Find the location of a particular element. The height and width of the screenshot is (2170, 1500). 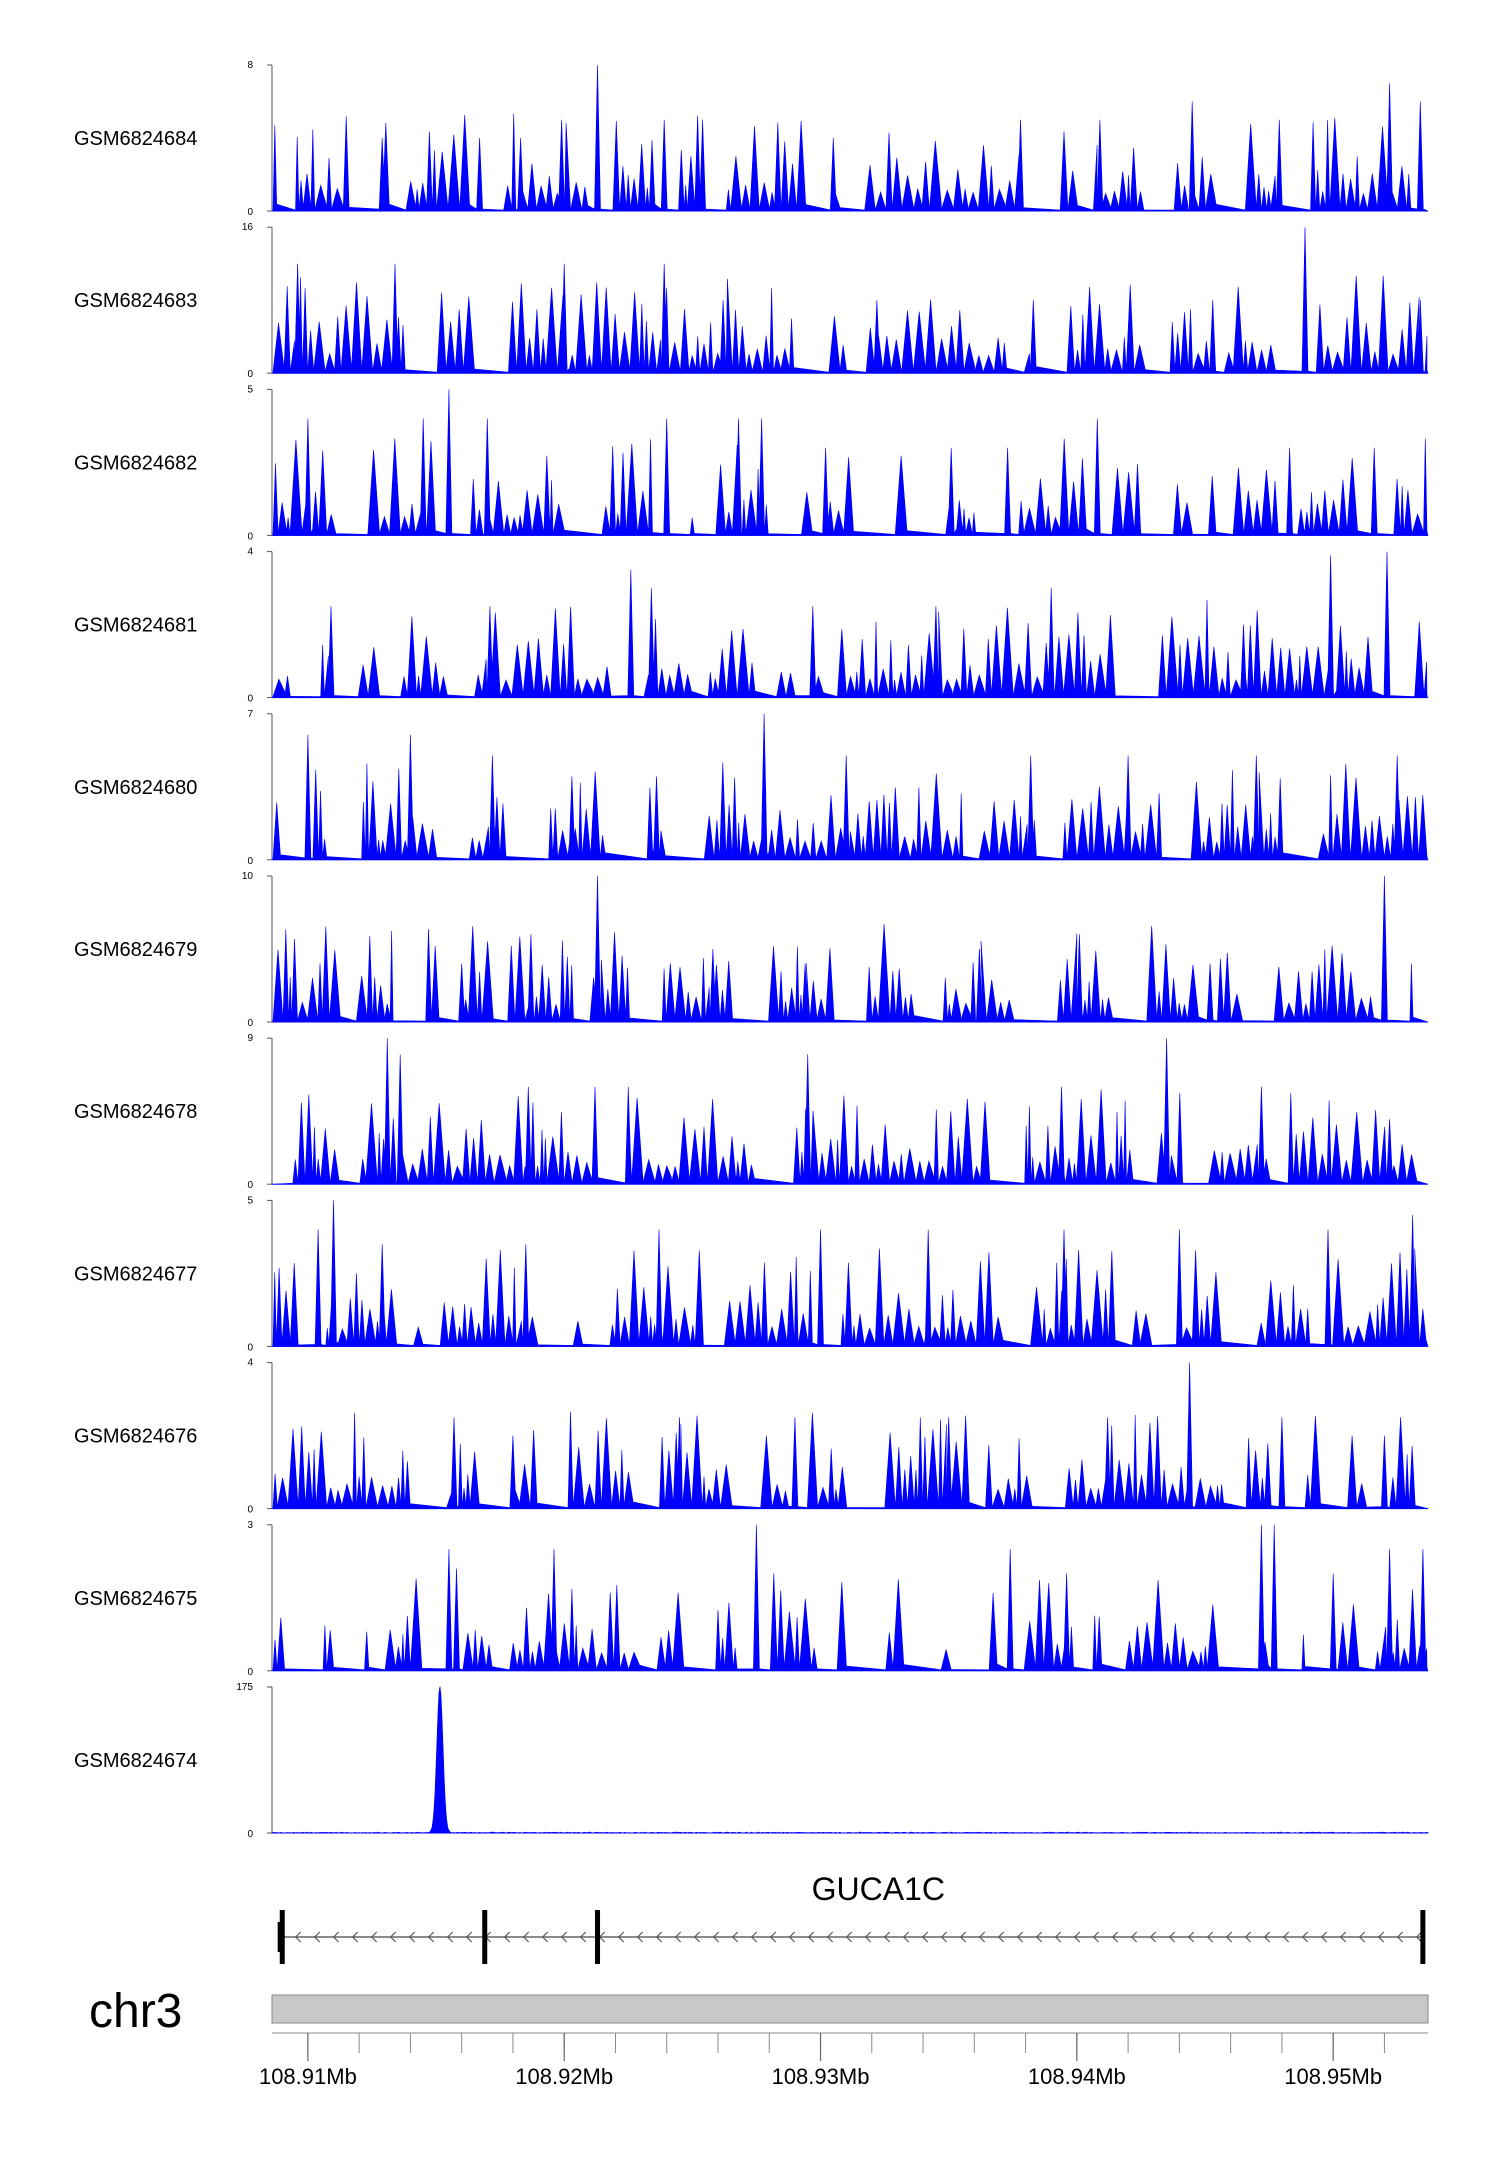

track-GSM6824676: GSM6824676 4 0 is located at coordinates (751, 1437).